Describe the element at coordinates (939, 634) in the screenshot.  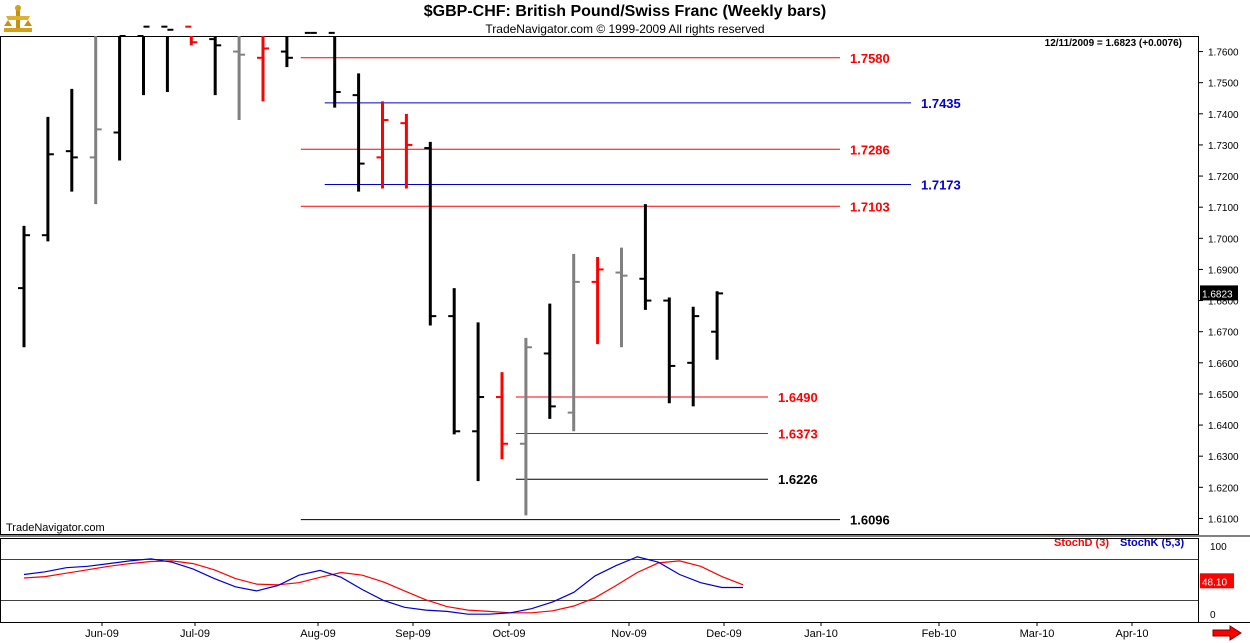
I see `x-tick-label: Feb-10` at that location.